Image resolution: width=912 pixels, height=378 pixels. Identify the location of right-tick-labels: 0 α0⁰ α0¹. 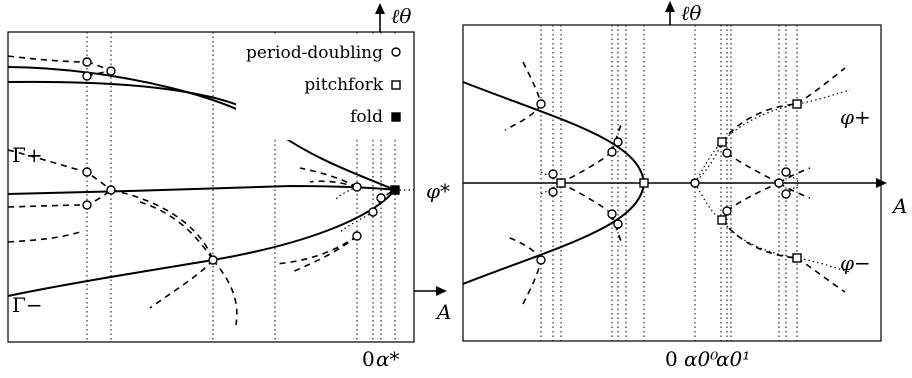
(707, 359).